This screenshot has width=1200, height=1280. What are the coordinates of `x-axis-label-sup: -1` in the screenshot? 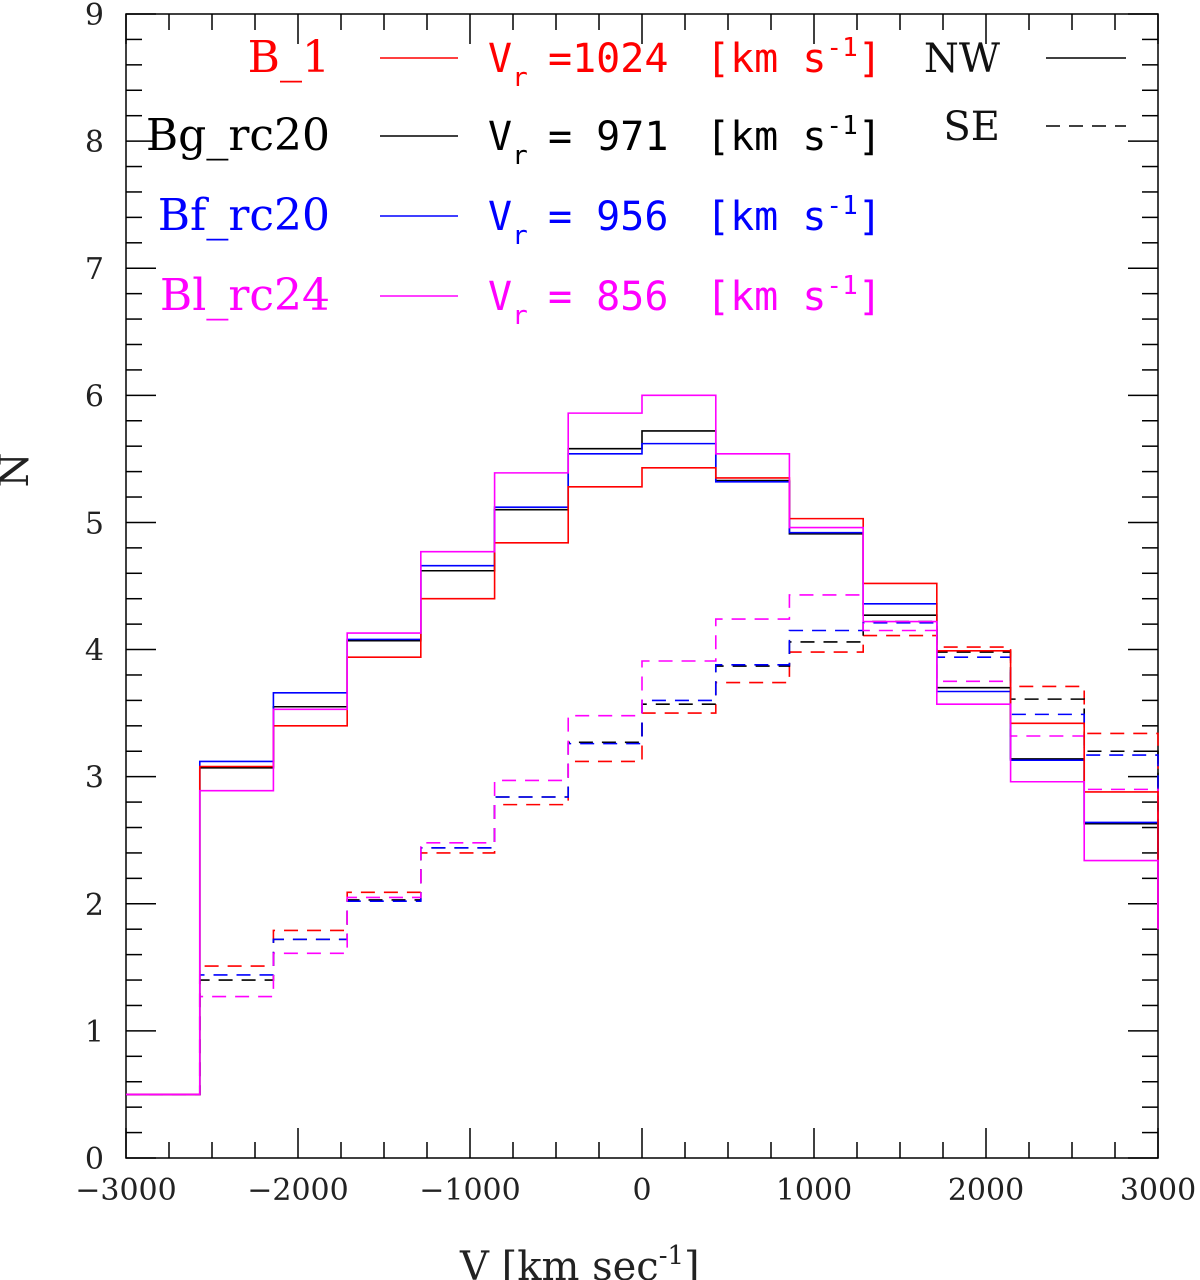 It's located at (671, 1256).